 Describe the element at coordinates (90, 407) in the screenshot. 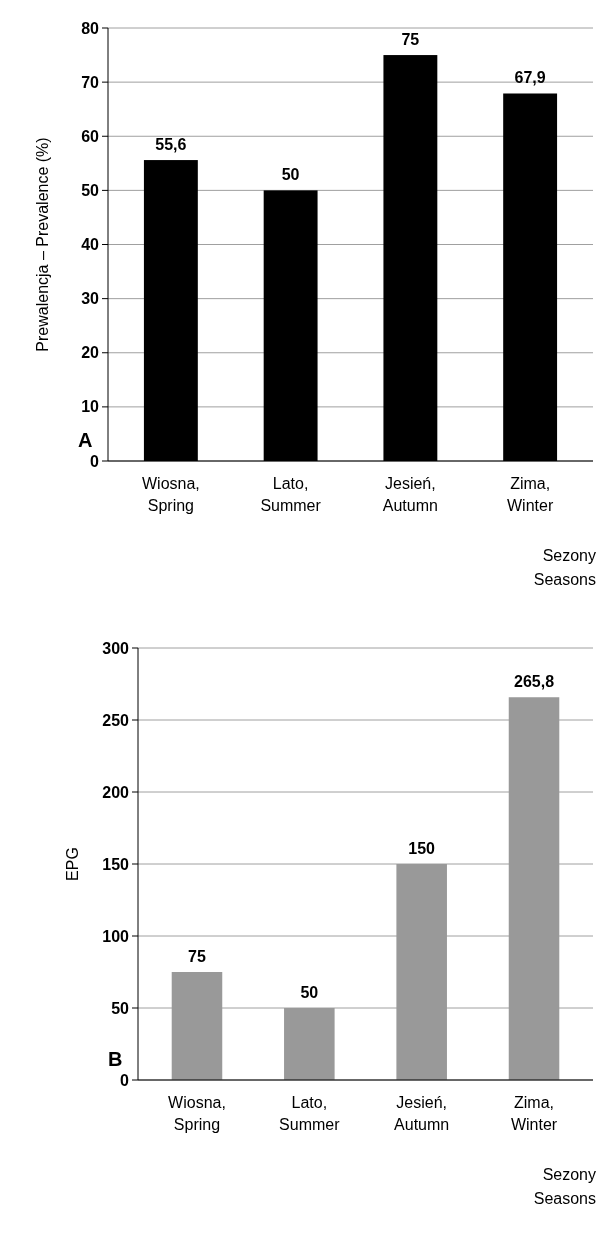

I see `y-tick-label: 10` at that location.